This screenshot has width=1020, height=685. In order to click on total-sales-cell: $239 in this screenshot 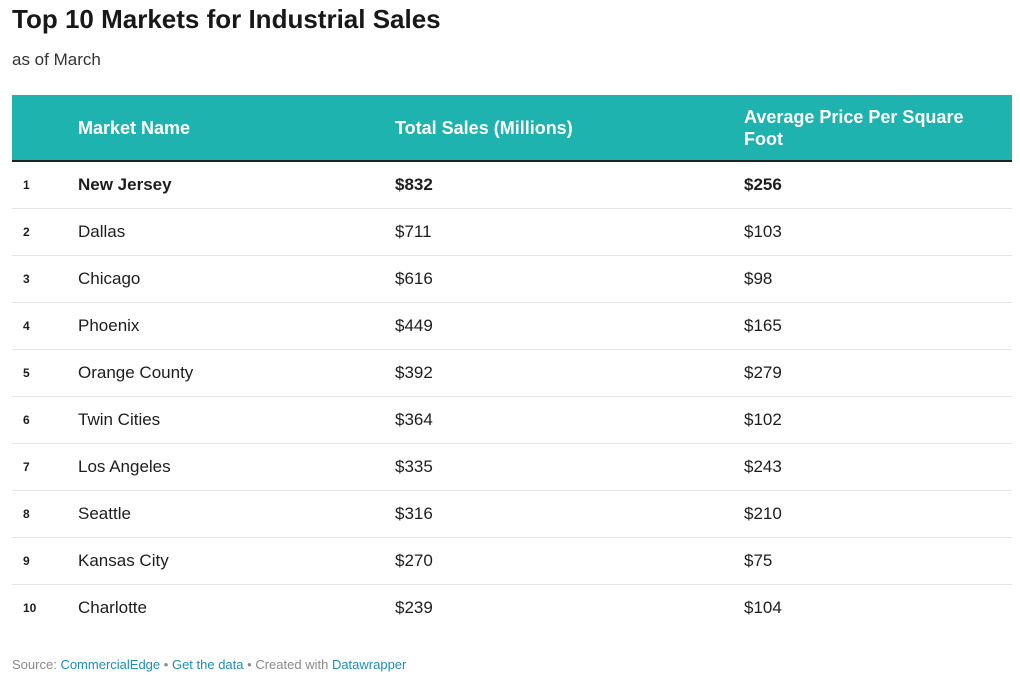, I will do `click(414, 607)`.